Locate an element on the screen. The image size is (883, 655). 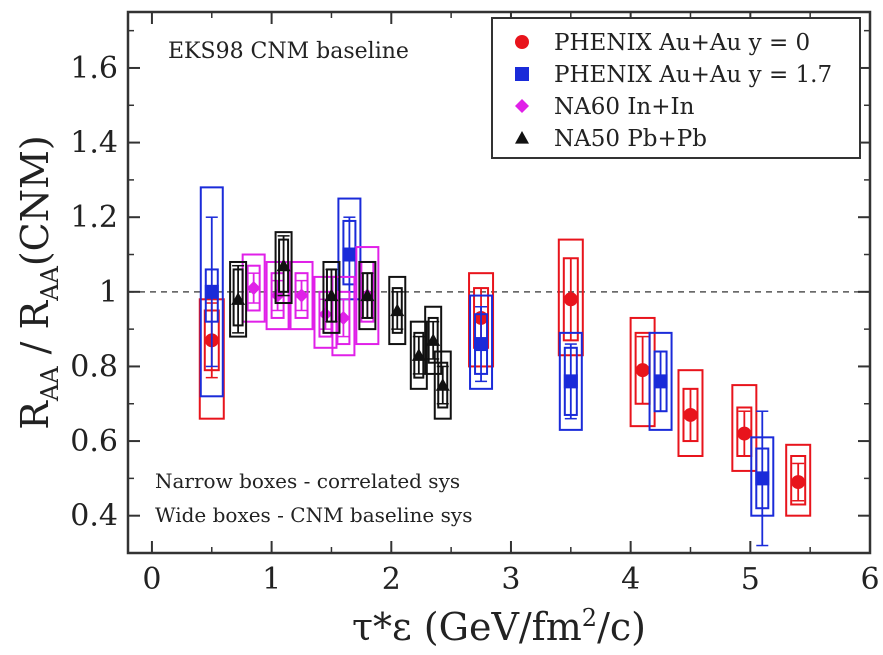
legend-box is located at coordinates (676, 88).